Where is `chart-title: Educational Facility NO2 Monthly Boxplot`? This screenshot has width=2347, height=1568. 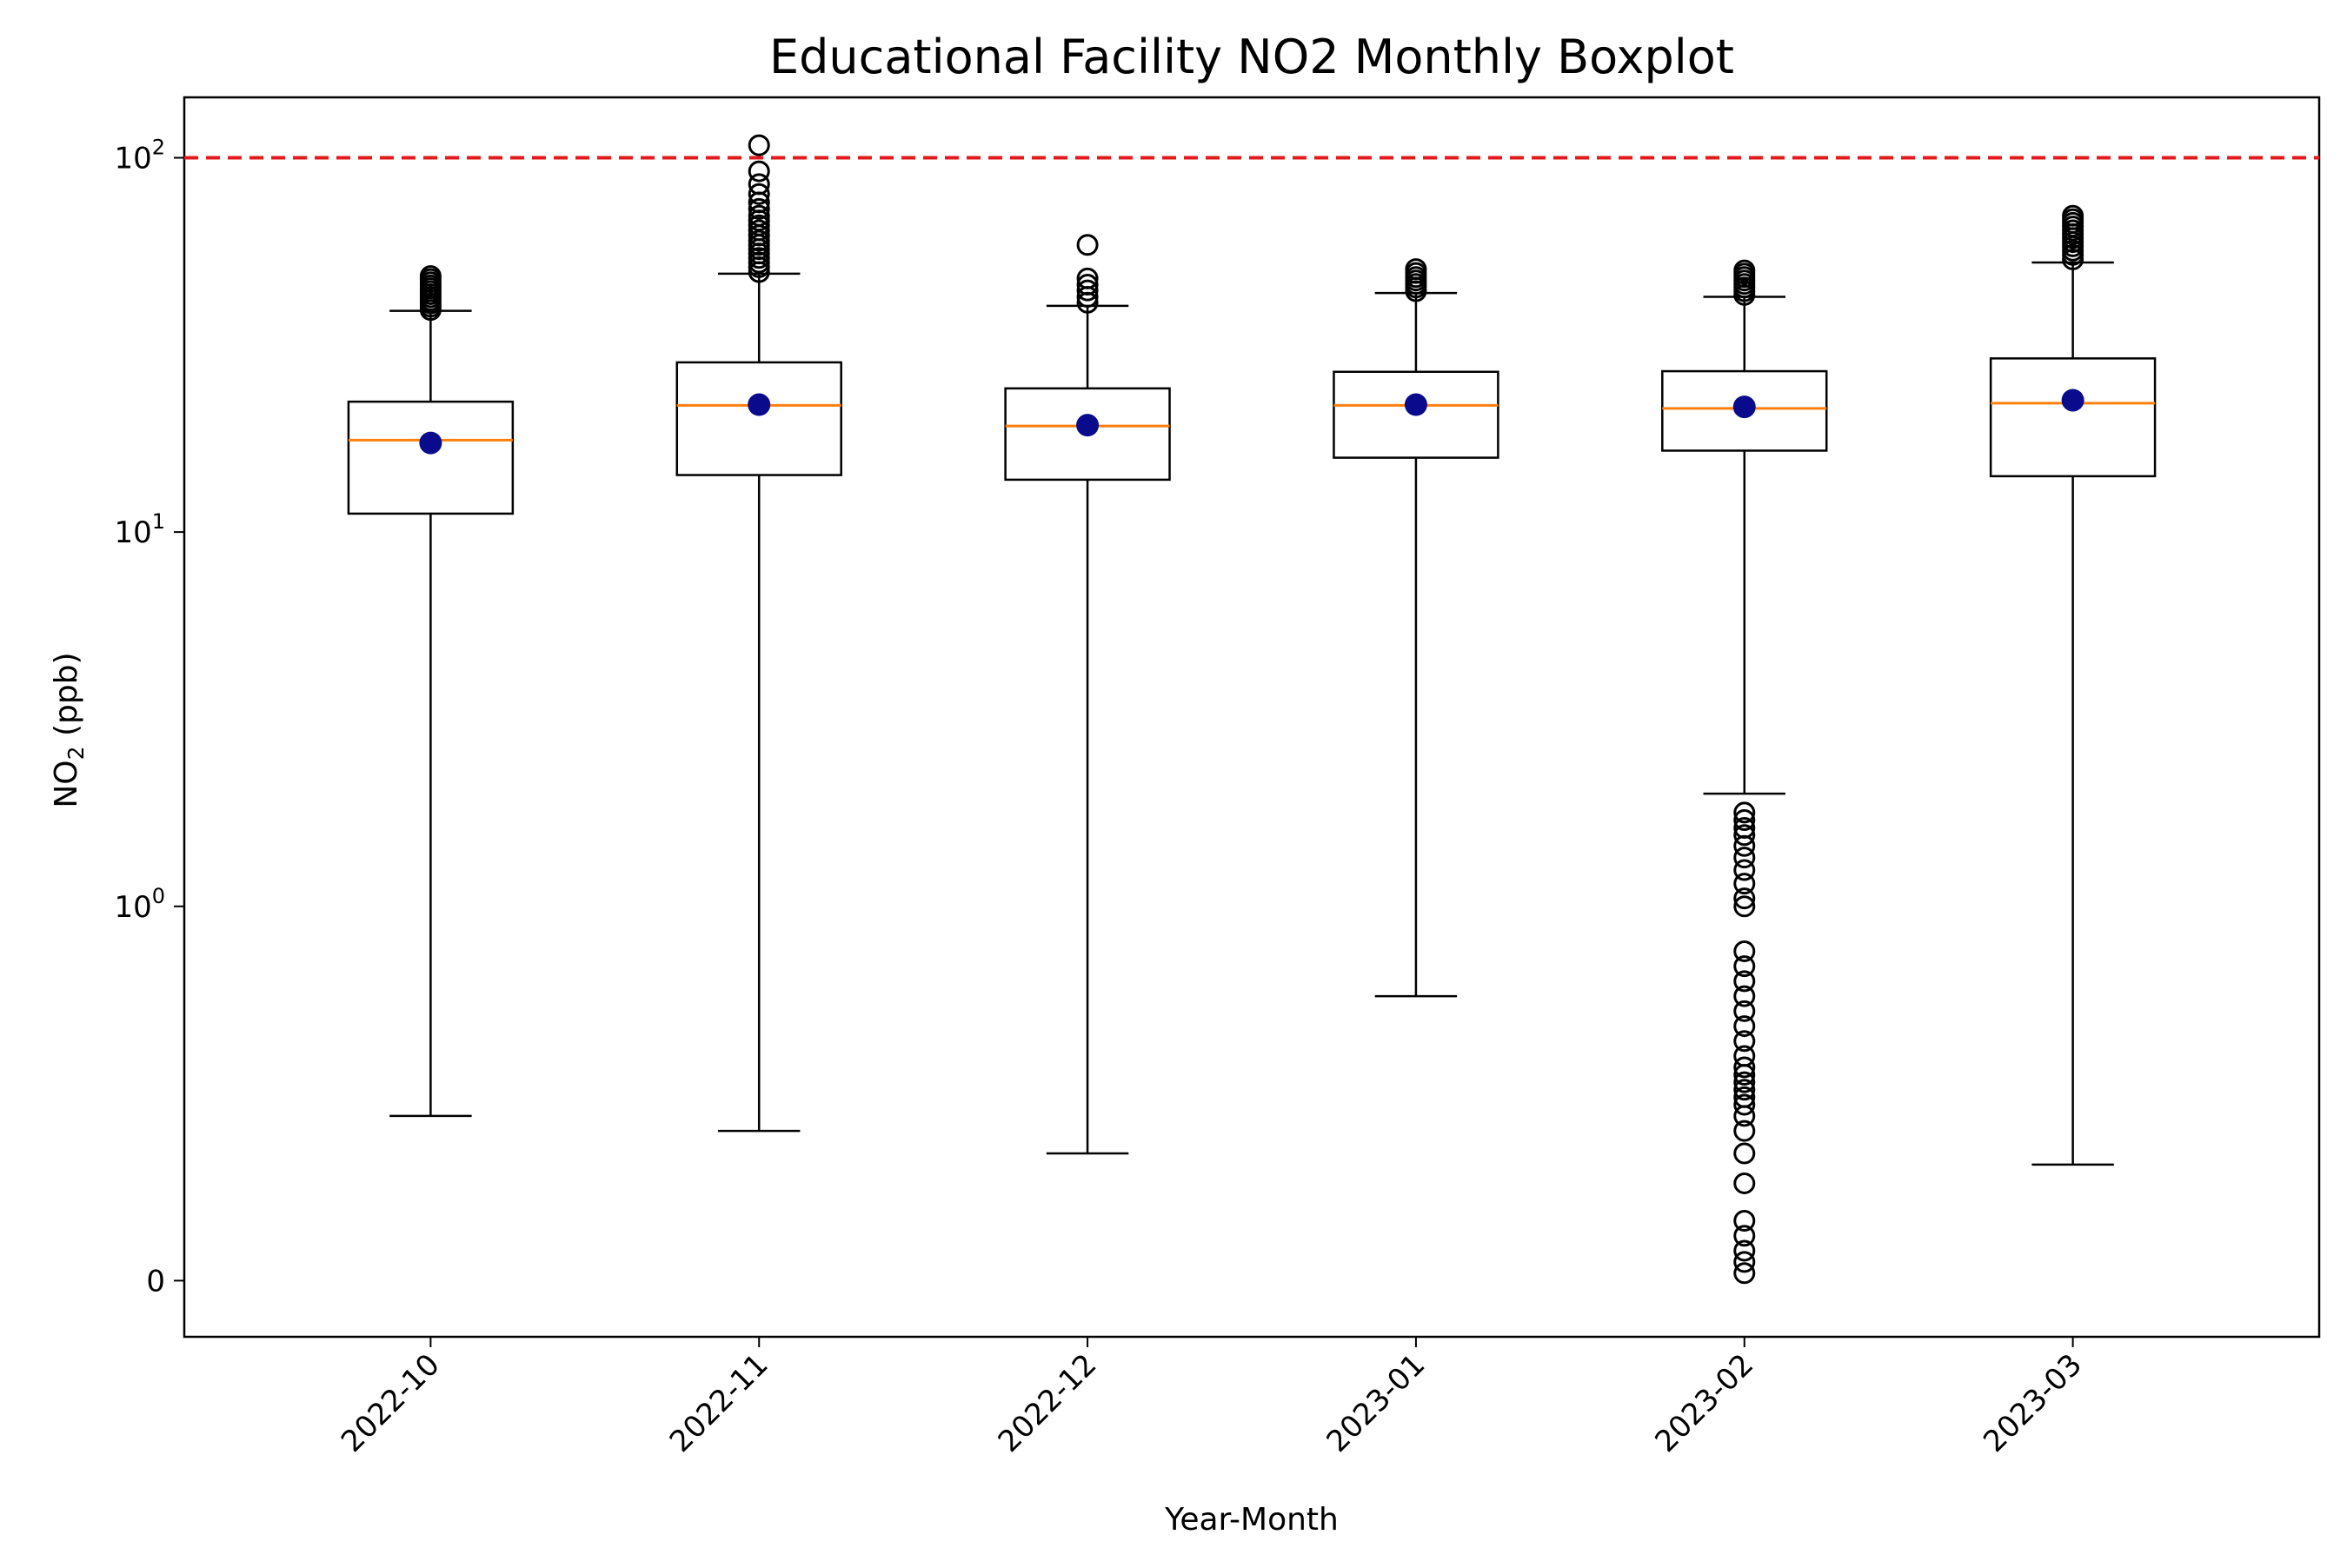 chart-title: Educational Facility NO2 Monthly Boxplot is located at coordinates (1252, 57).